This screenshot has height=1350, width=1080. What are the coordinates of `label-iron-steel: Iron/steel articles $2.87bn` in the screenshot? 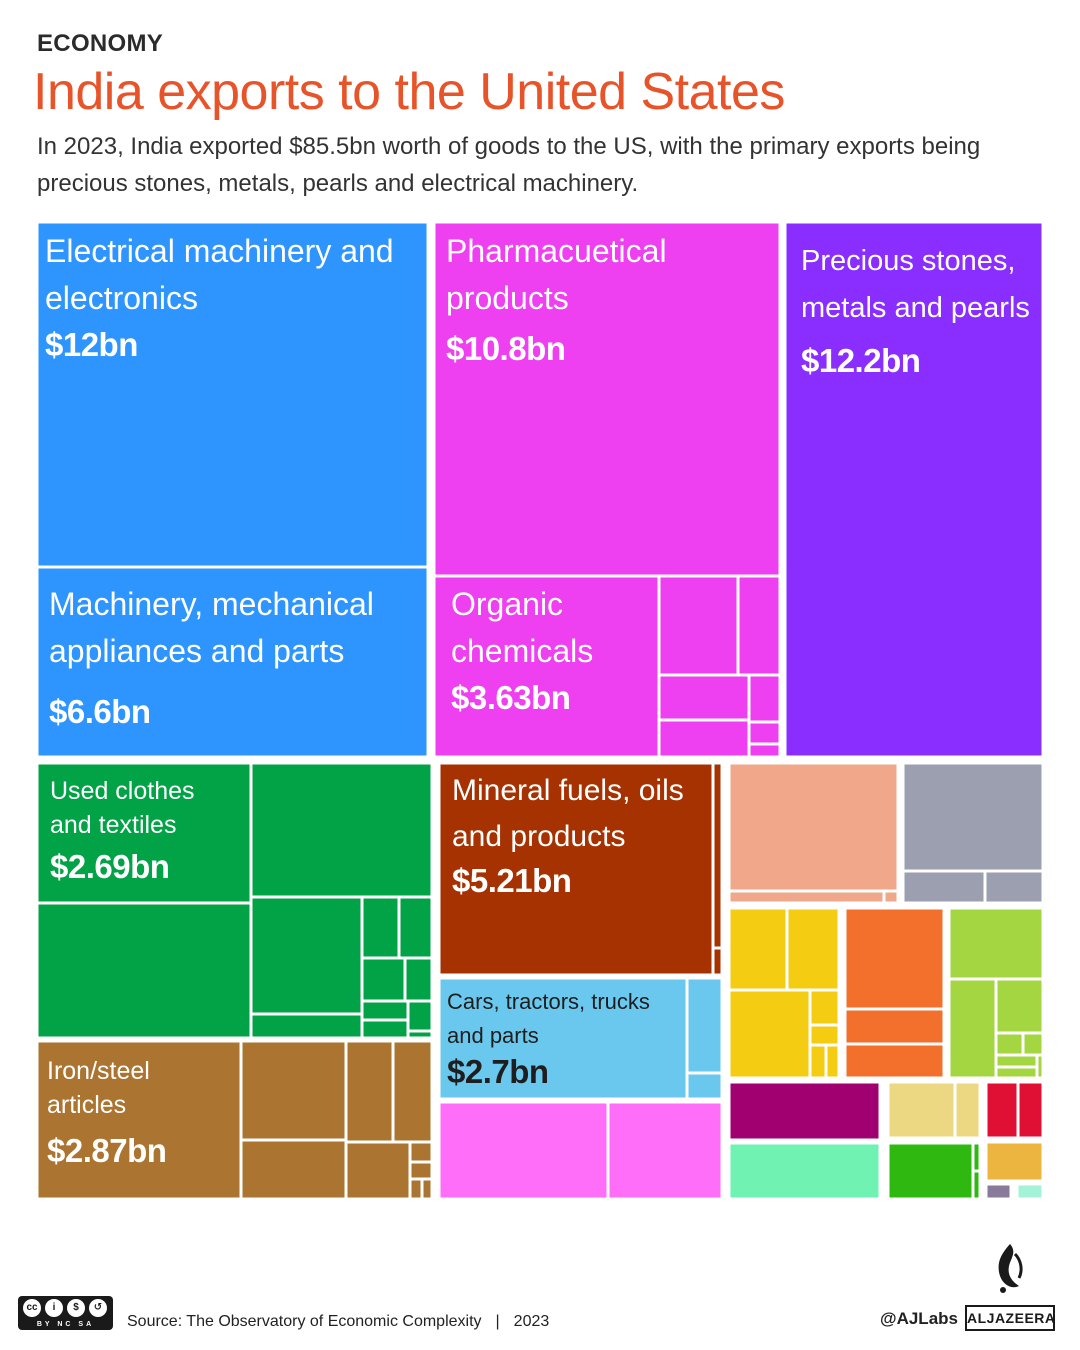 It's located at (122, 1112).